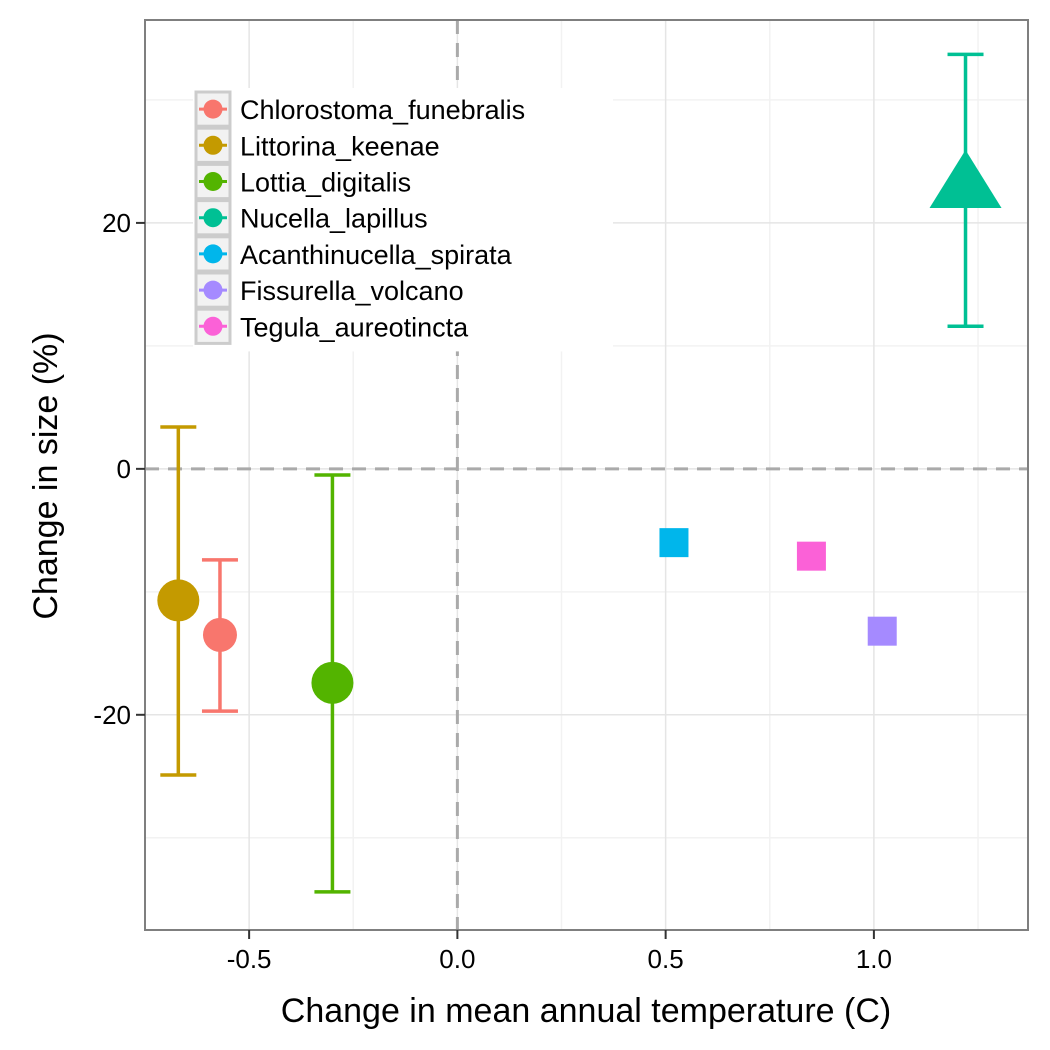 The width and height of the screenshot is (1050, 1050). I want to click on legend-swatch-chlorostoma-funebralis, so click(213, 109).